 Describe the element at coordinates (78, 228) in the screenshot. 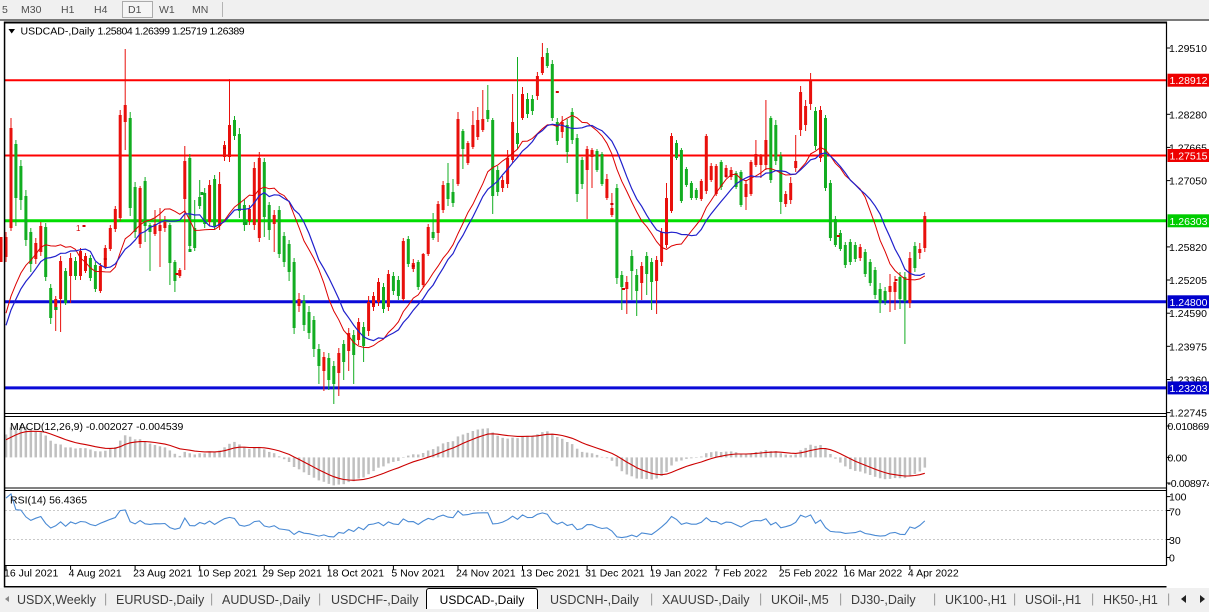

I see `svg-text: 1` at that location.